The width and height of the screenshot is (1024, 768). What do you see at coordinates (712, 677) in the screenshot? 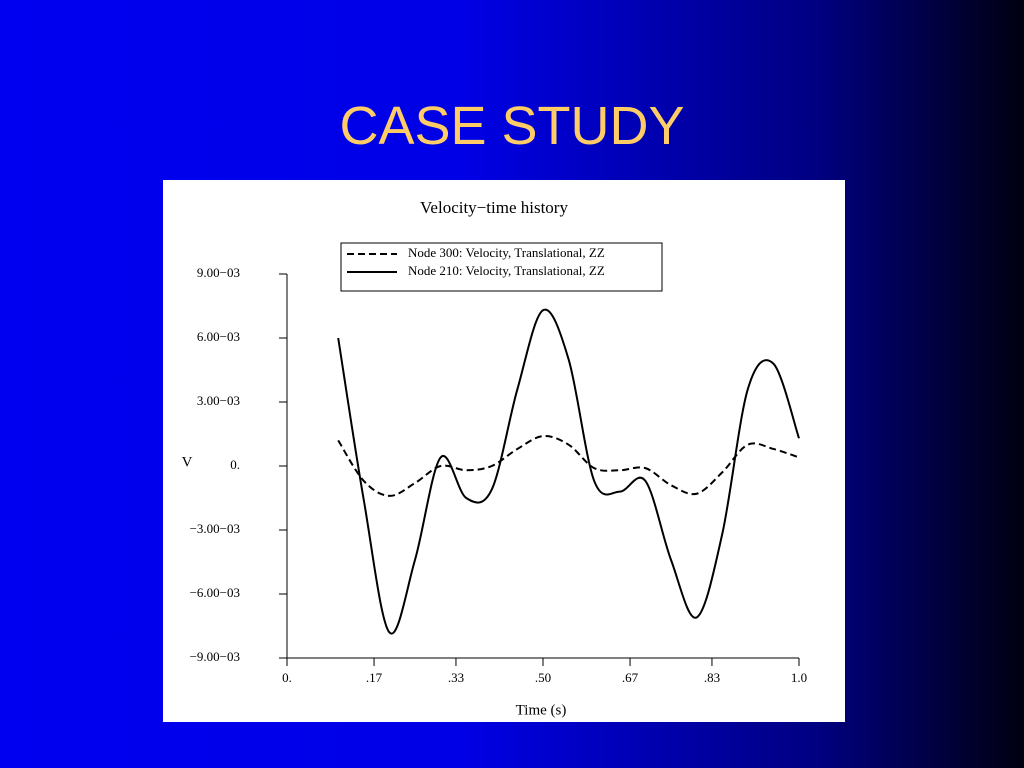
I see `x-tick-label: .83` at bounding box center [712, 677].